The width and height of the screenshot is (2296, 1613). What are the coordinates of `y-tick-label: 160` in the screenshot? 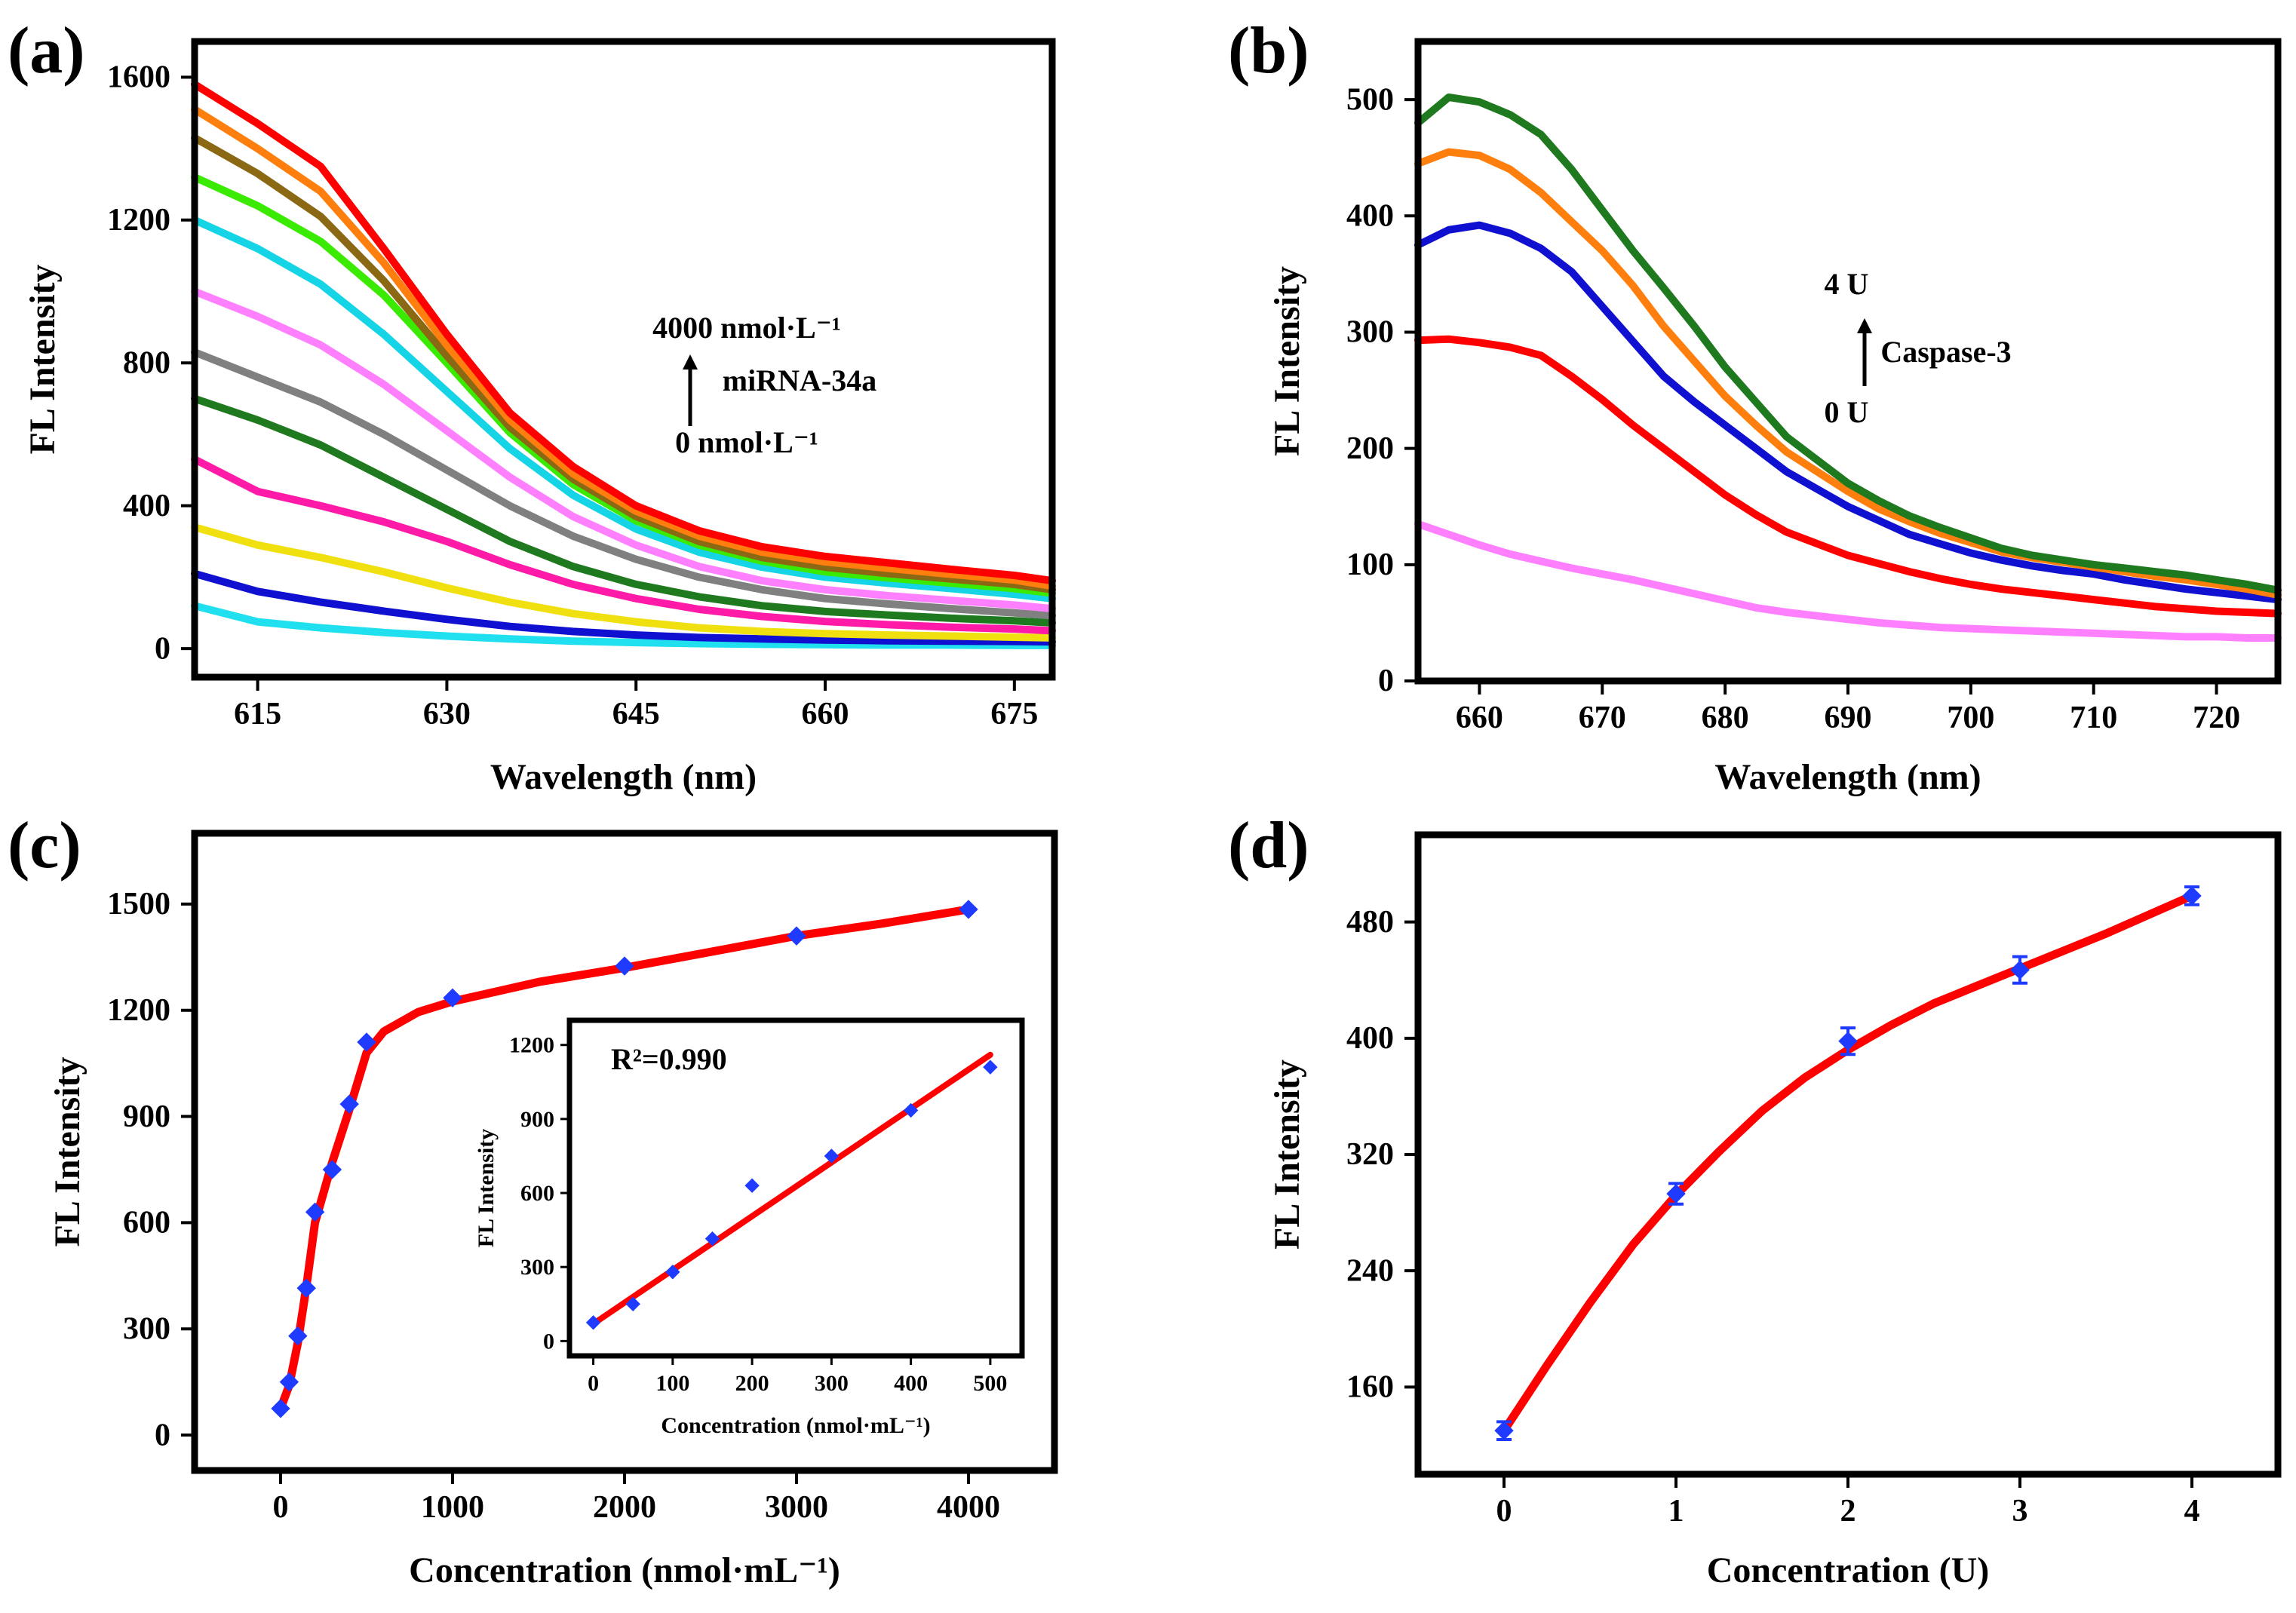 It's located at (1370, 1387).